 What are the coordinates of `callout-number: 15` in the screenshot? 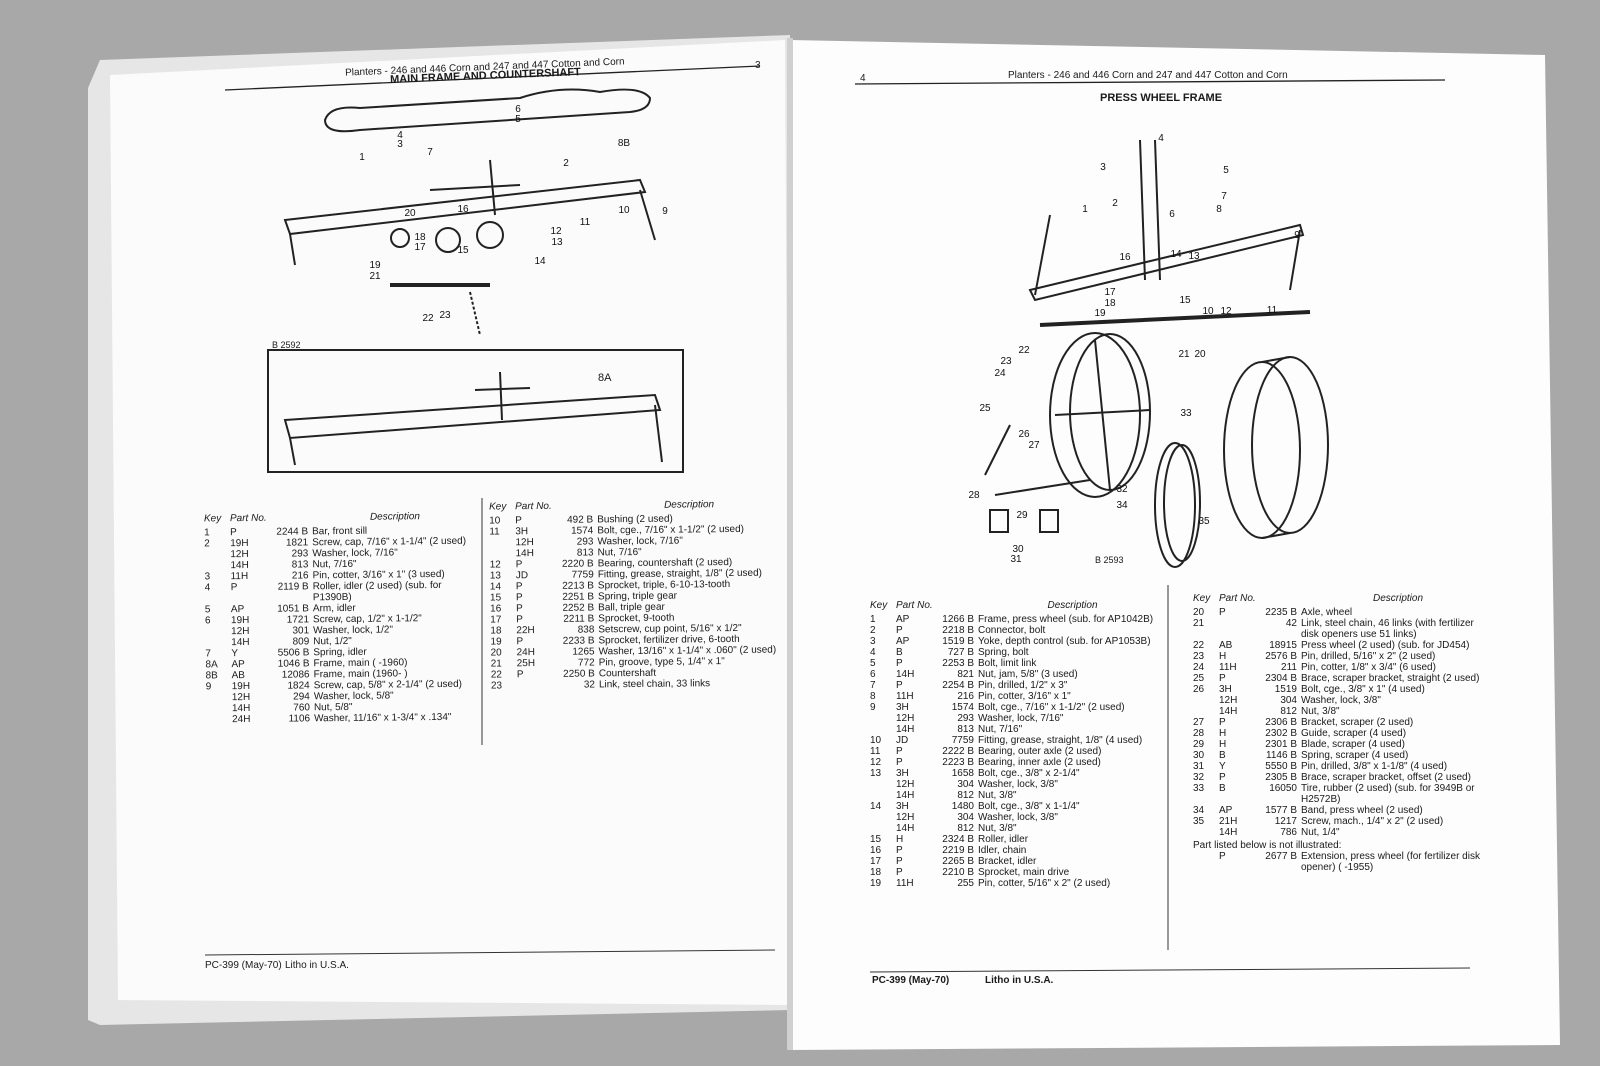 It's located at (463, 250).